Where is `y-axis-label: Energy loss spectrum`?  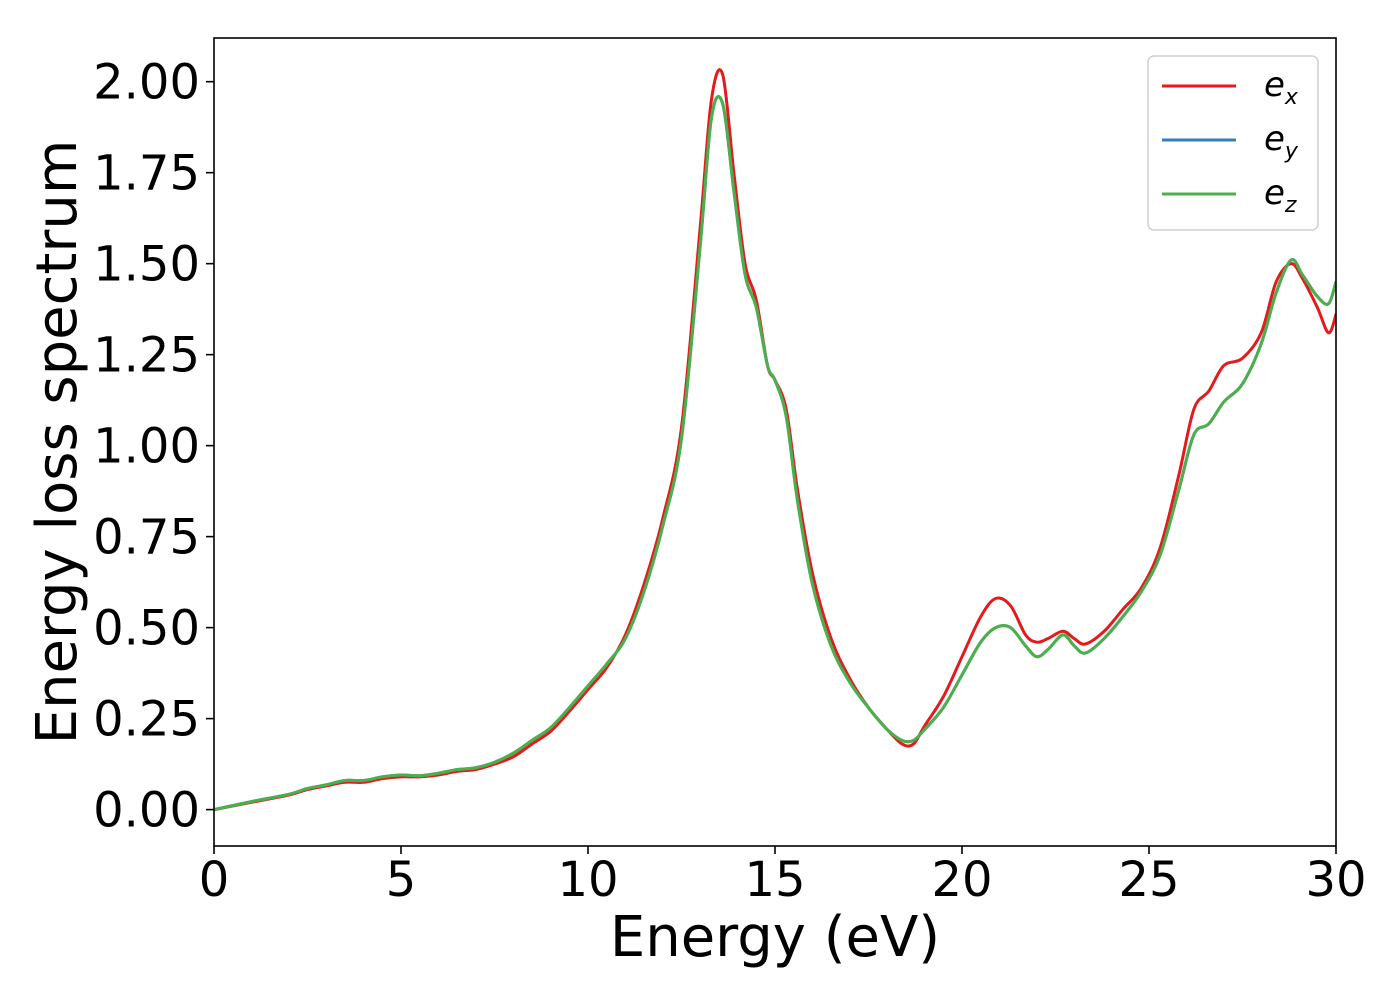 y-axis-label: Energy loss spectrum is located at coordinates (57, 442).